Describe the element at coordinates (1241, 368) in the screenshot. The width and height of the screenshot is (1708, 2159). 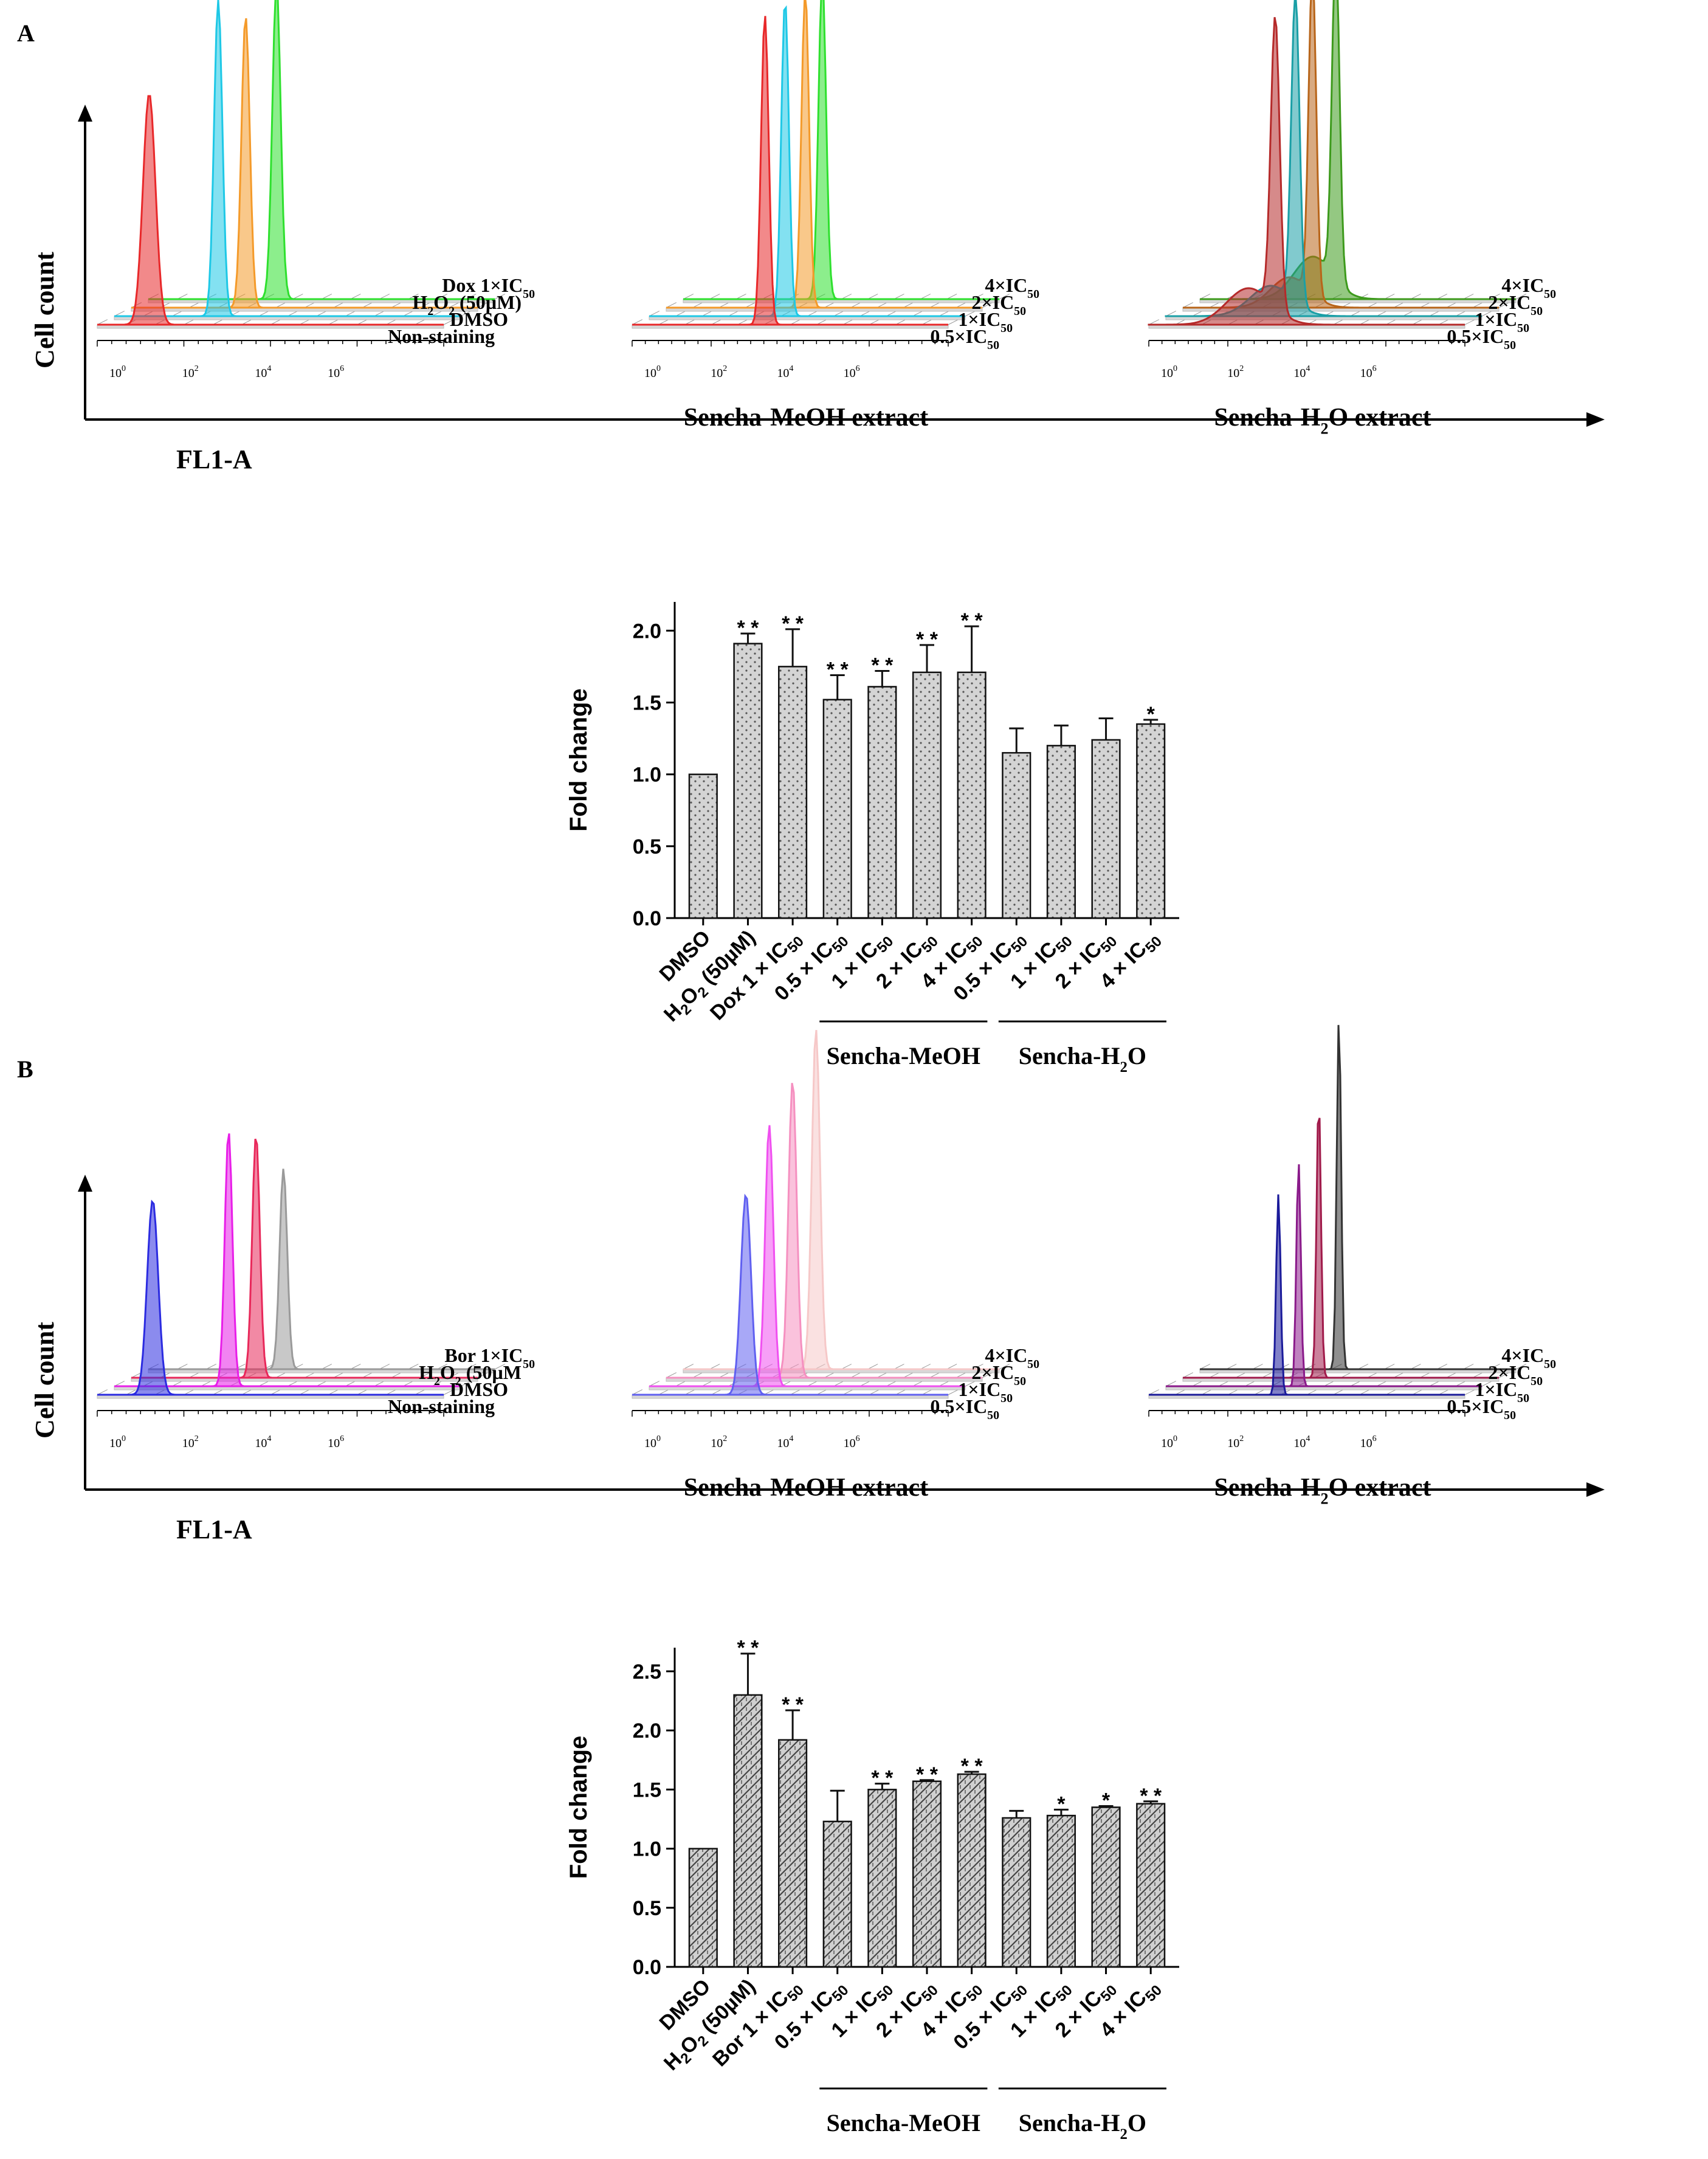
I see `hist-A-2-tick-exp: 2` at that location.